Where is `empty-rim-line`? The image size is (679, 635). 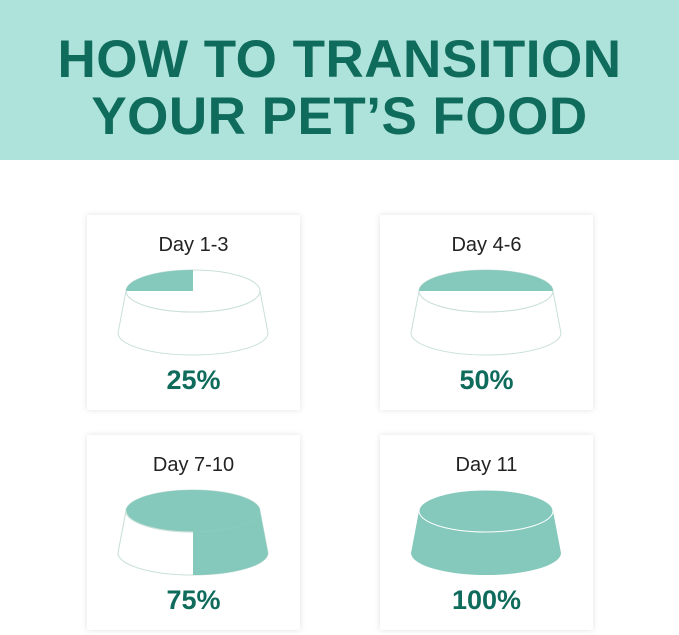
empty-rim-line is located at coordinates (159, 522).